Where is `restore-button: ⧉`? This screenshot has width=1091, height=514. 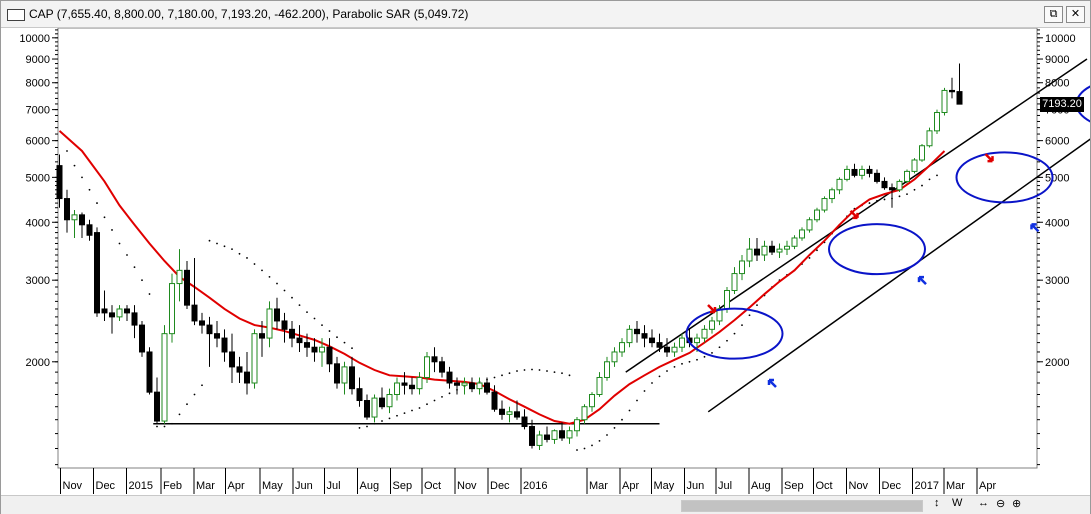 restore-button: ⧉ is located at coordinates (1053, 14).